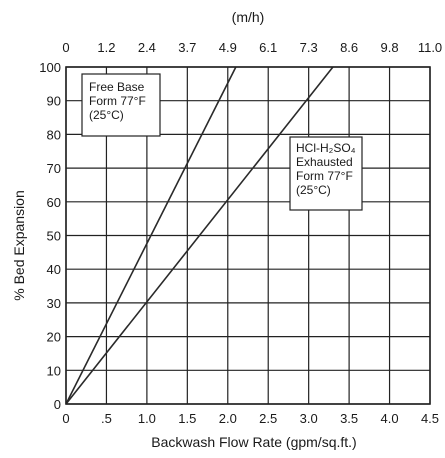 The height and width of the screenshot is (458, 445). What do you see at coordinates (57, 404) in the screenshot?
I see `y-tick-label: 0` at bounding box center [57, 404].